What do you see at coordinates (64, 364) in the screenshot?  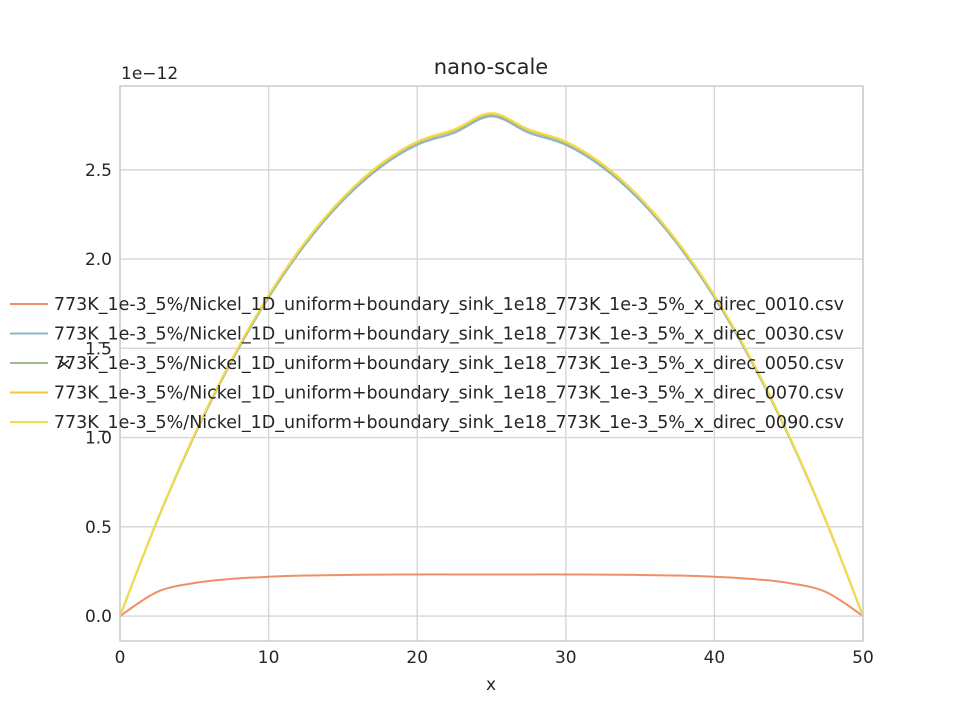 I see `y-axis-label: x` at bounding box center [64, 364].